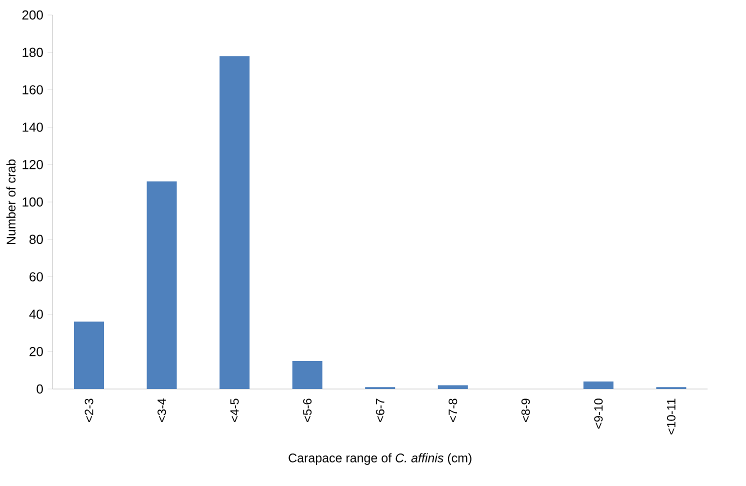 The image size is (746, 486). What do you see at coordinates (307, 410) in the screenshot?
I see `x-tick-label: <5-6` at bounding box center [307, 410].